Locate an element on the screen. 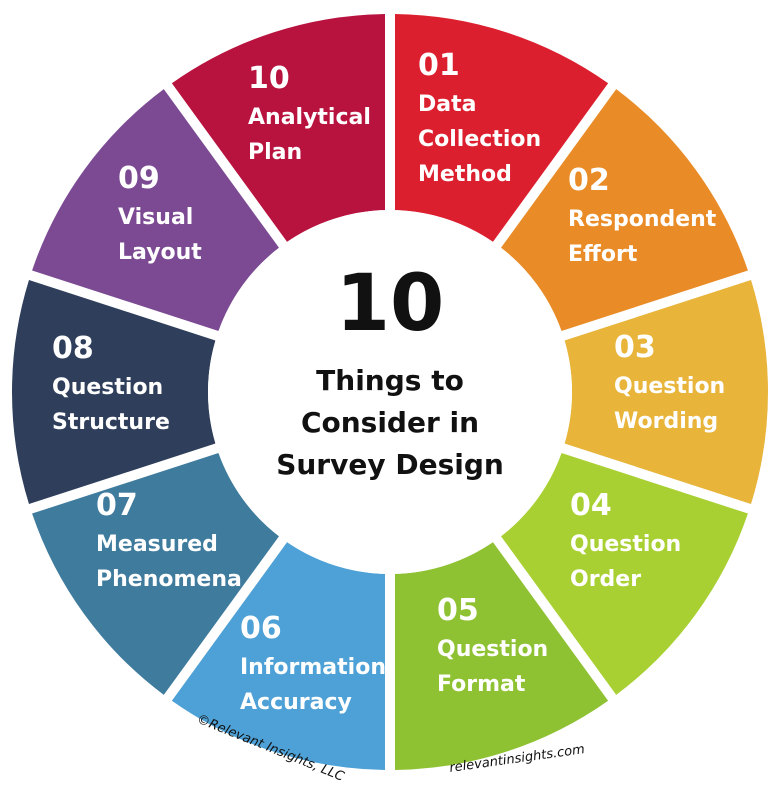  segment-label-07-line-2: Phenomena is located at coordinates (169, 579).